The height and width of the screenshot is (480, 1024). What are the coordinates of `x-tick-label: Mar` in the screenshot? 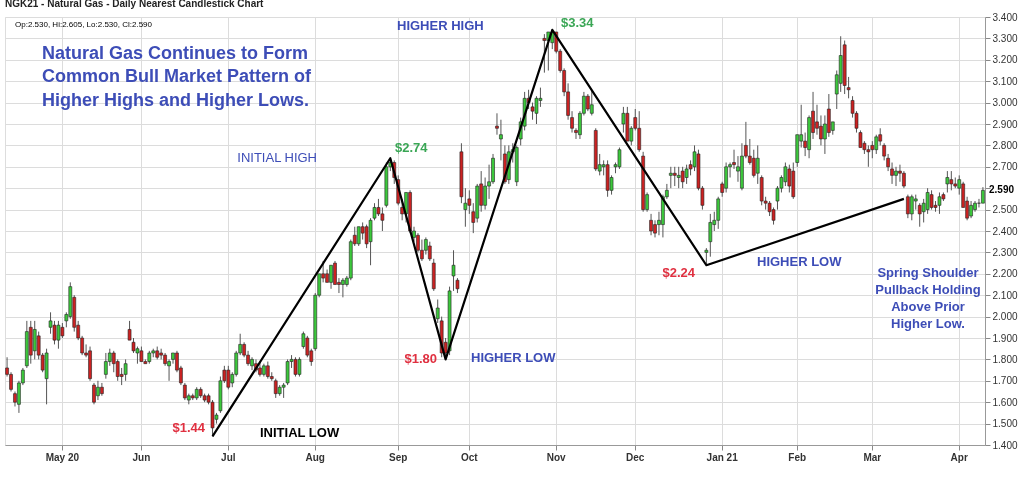 It's located at (872, 457).